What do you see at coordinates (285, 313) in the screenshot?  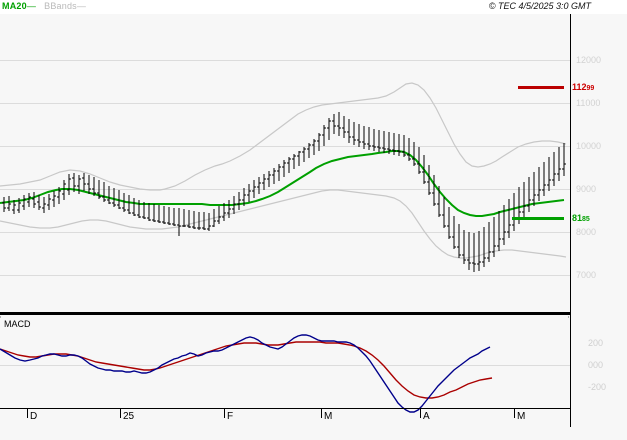 I see `pane-separator` at bounding box center [285, 313].